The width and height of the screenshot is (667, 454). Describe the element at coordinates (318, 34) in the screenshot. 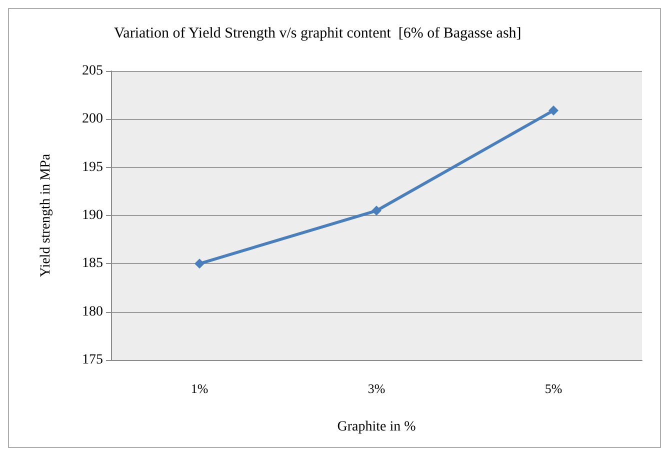

I see `chart-title: Variation of Yield Strength v/s graphit content [6% of Bagasse ash]` at that location.